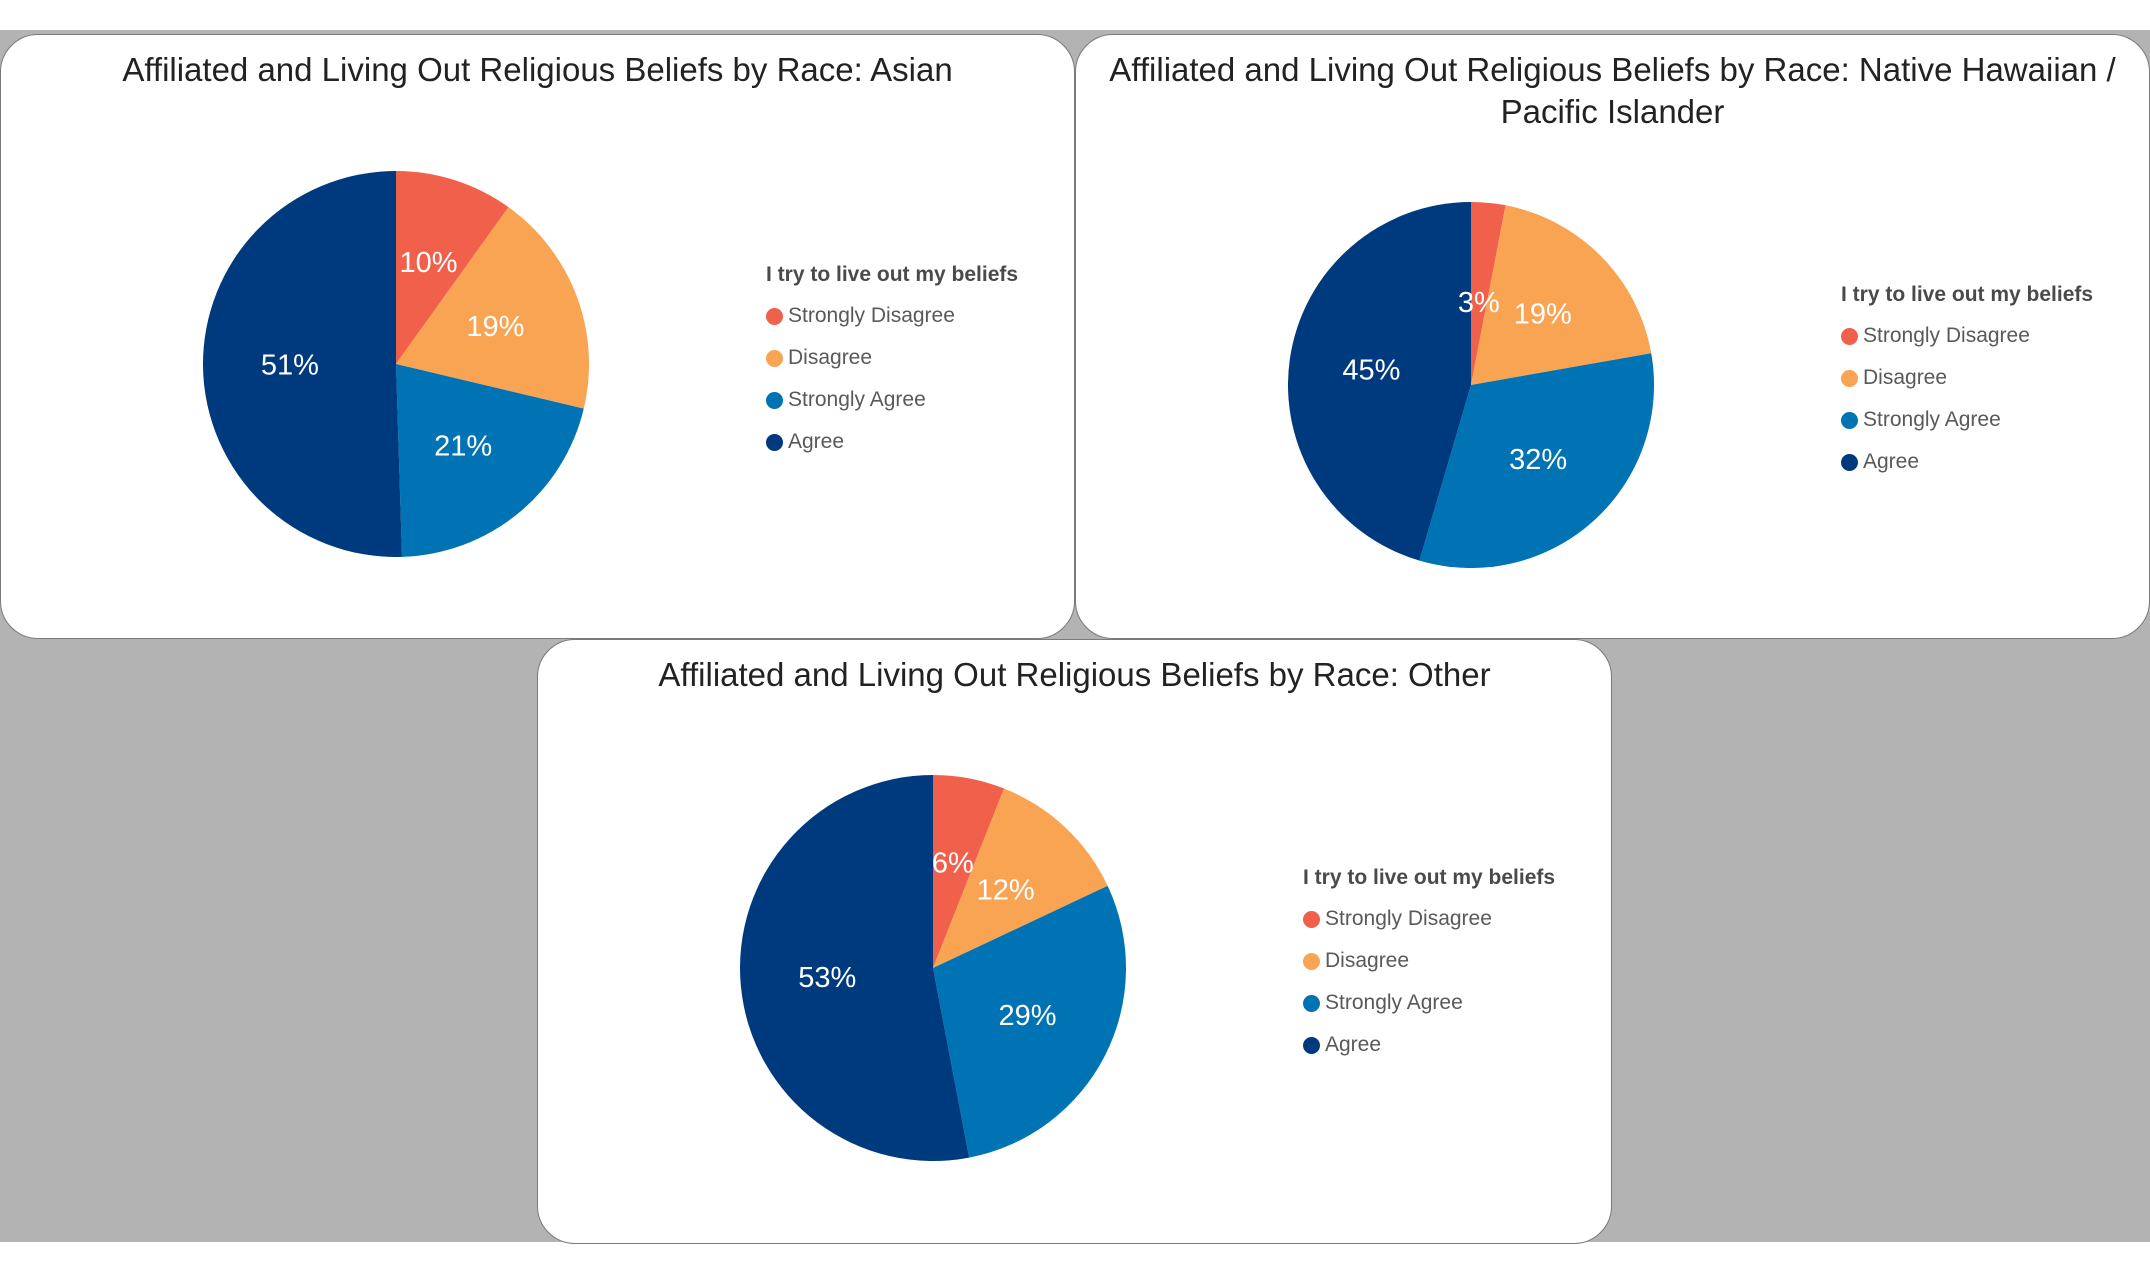  Describe the element at coordinates (1479, 303) in the screenshot. I see `pie-data-label: 3%` at that location.